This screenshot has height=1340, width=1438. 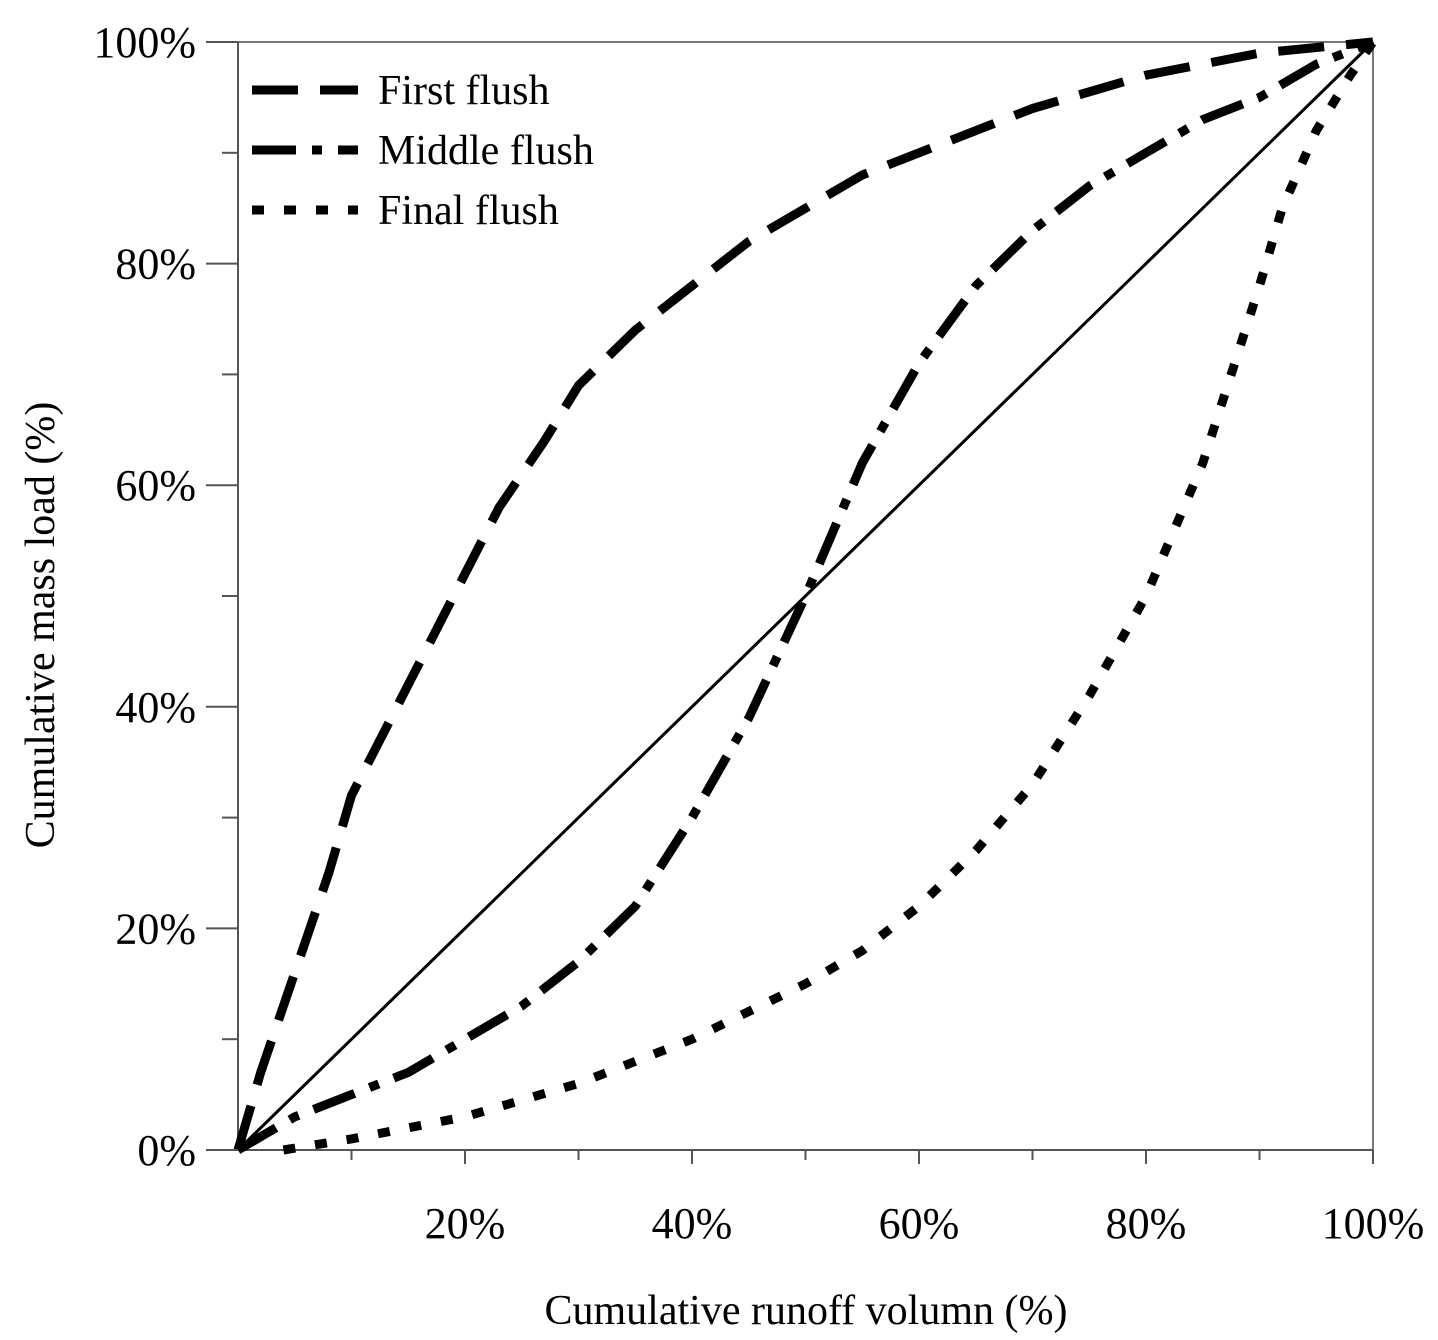 What do you see at coordinates (486, 151) in the screenshot?
I see `legend-label: Middle flush` at bounding box center [486, 151].